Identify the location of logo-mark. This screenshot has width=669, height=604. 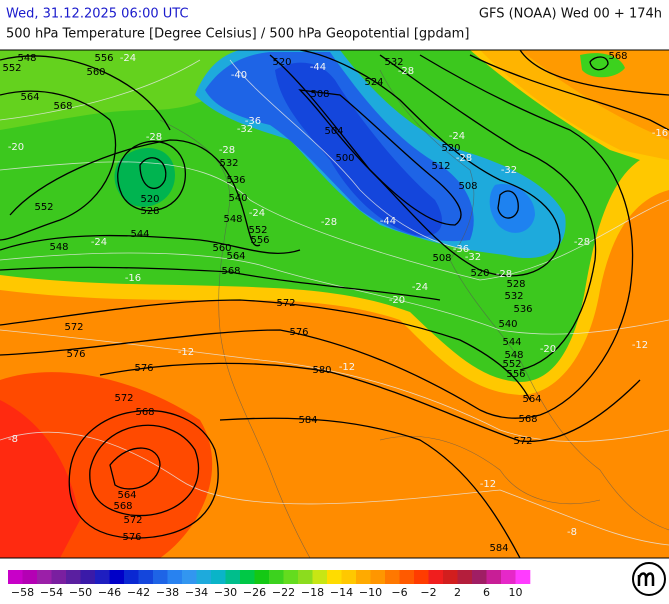
(646, 579).